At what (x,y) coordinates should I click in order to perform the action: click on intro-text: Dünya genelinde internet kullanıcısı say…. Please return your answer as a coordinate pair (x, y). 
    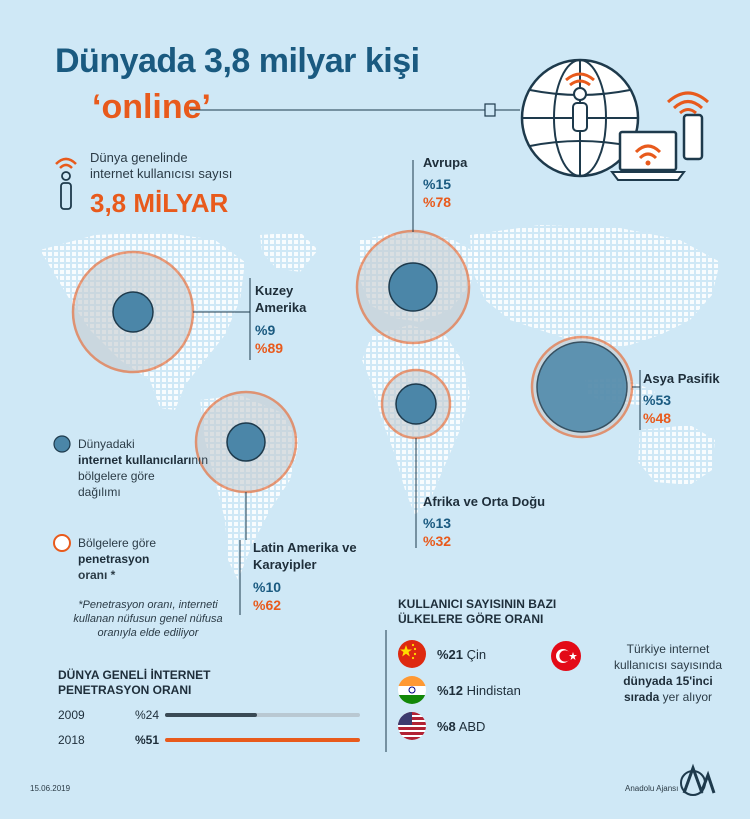
    Looking at the image, I should click on (190, 166).